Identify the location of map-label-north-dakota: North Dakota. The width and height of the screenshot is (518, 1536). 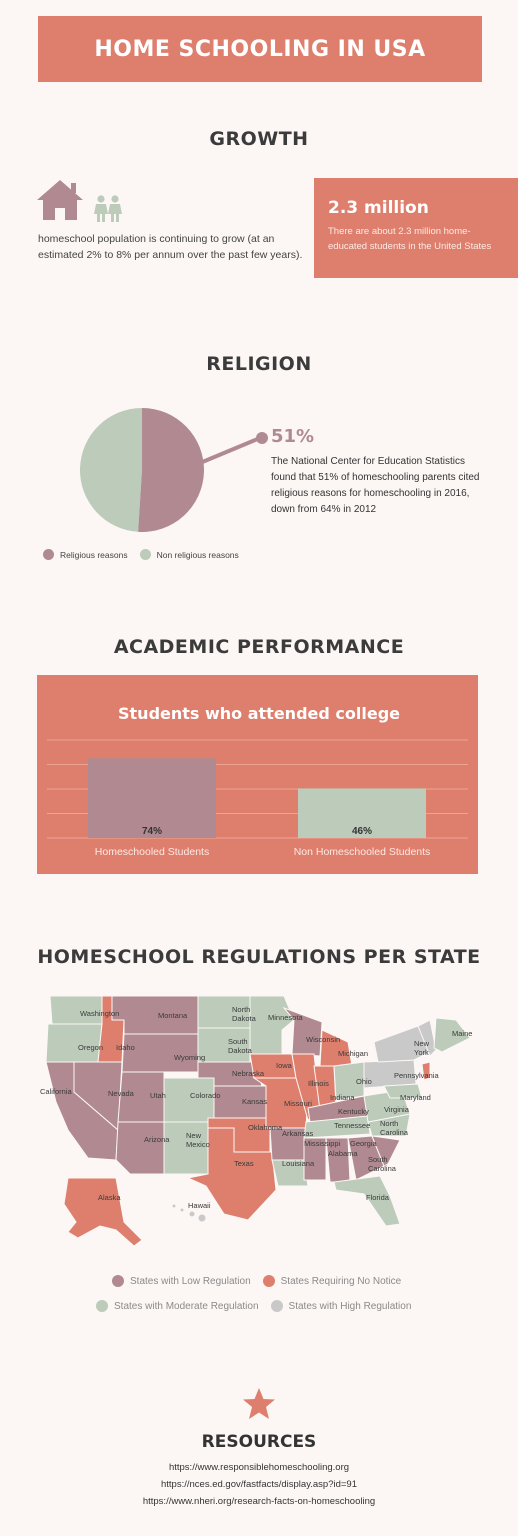
(244, 1014).